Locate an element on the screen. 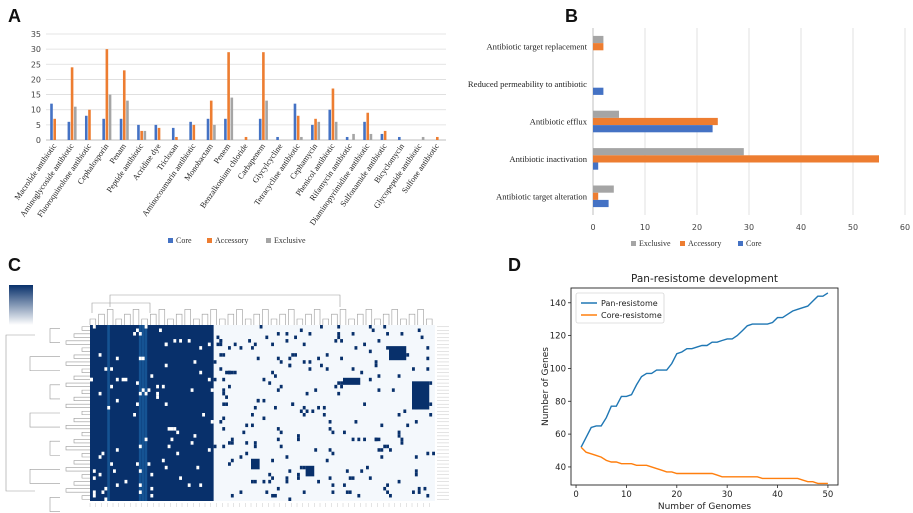  legend-label-b: Exclusive is located at coordinates (655, 243).